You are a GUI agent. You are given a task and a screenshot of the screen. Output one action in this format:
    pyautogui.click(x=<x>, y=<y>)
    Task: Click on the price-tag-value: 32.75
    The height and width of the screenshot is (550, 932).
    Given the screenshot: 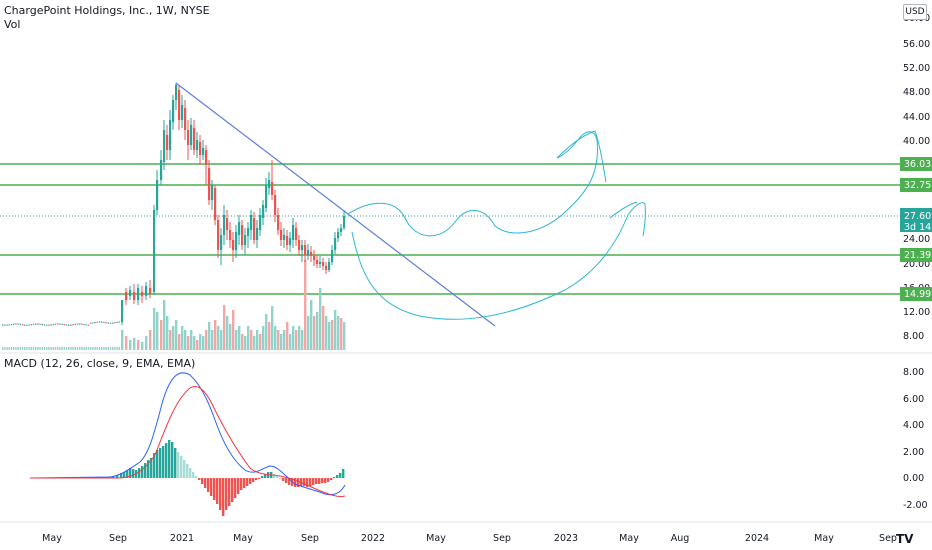 What is the action you would take?
    pyautogui.click(x=917, y=185)
    